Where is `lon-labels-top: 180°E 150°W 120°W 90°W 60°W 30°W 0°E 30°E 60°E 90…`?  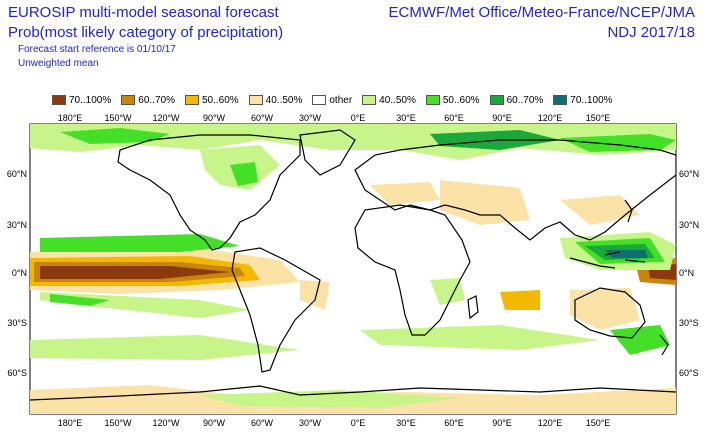 lon-labels-top: 180°E 150°W 120°W 90°W 60°W 30°W 0°E 30°E 60°E 90… is located at coordinates (334, 118).